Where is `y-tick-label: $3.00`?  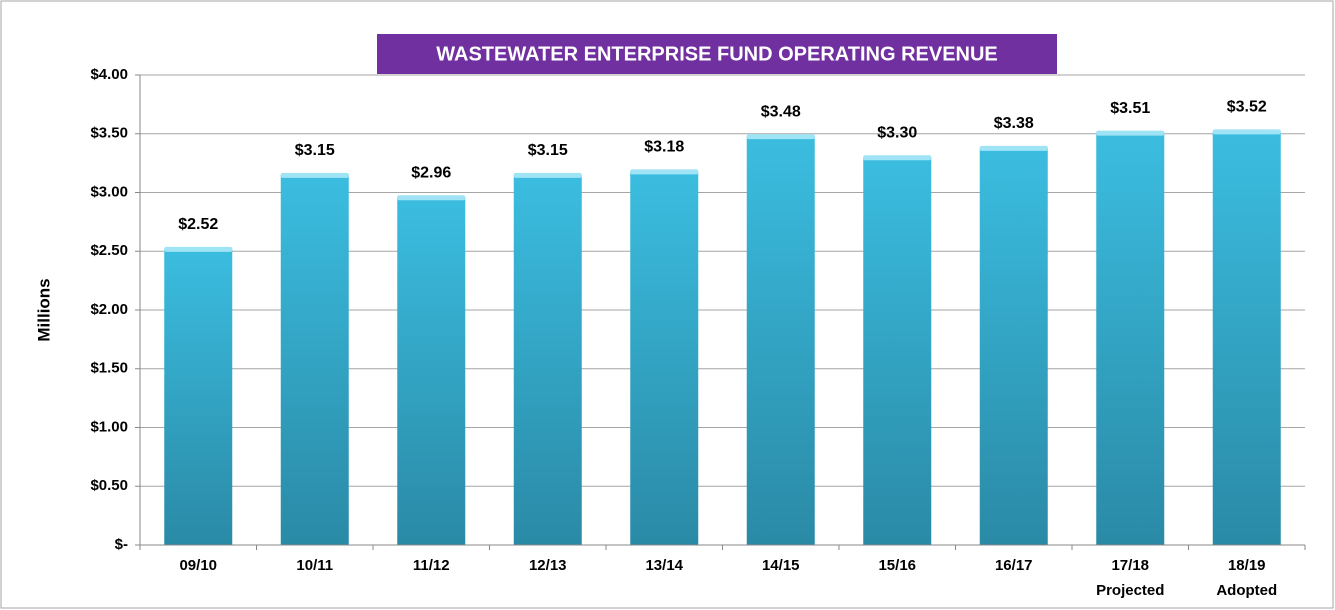 y-tick-label: $3.00 is located at coordinates (109, 191).